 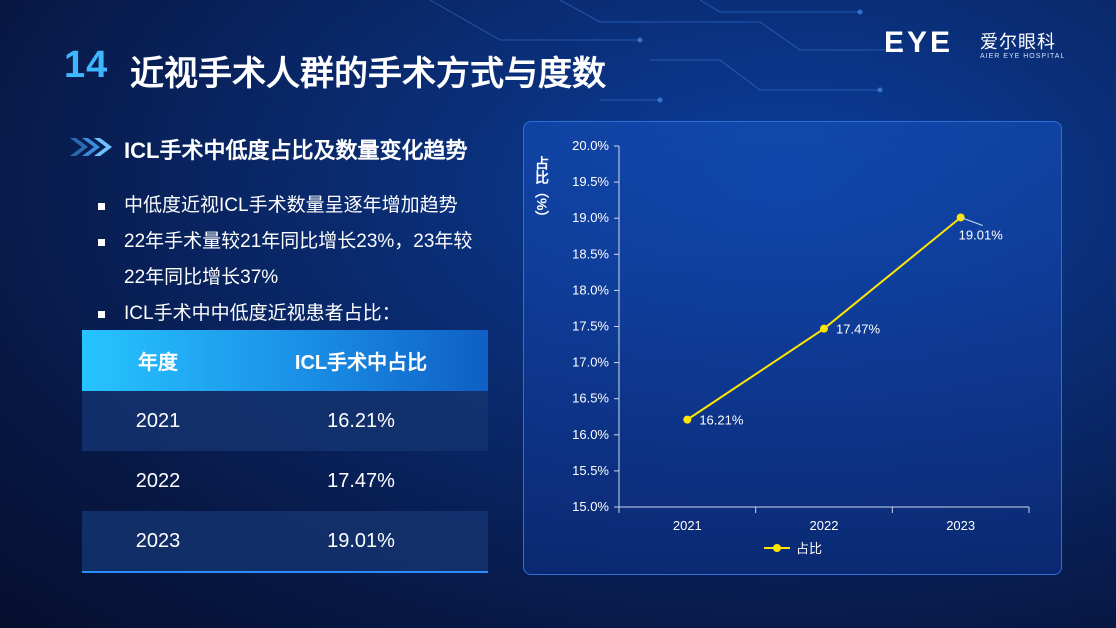 What do you see at coordinates (361, 363) in the screenshot?
I see `table-header-ratio: ICL手术中占比` at bounding box center [361, 363].